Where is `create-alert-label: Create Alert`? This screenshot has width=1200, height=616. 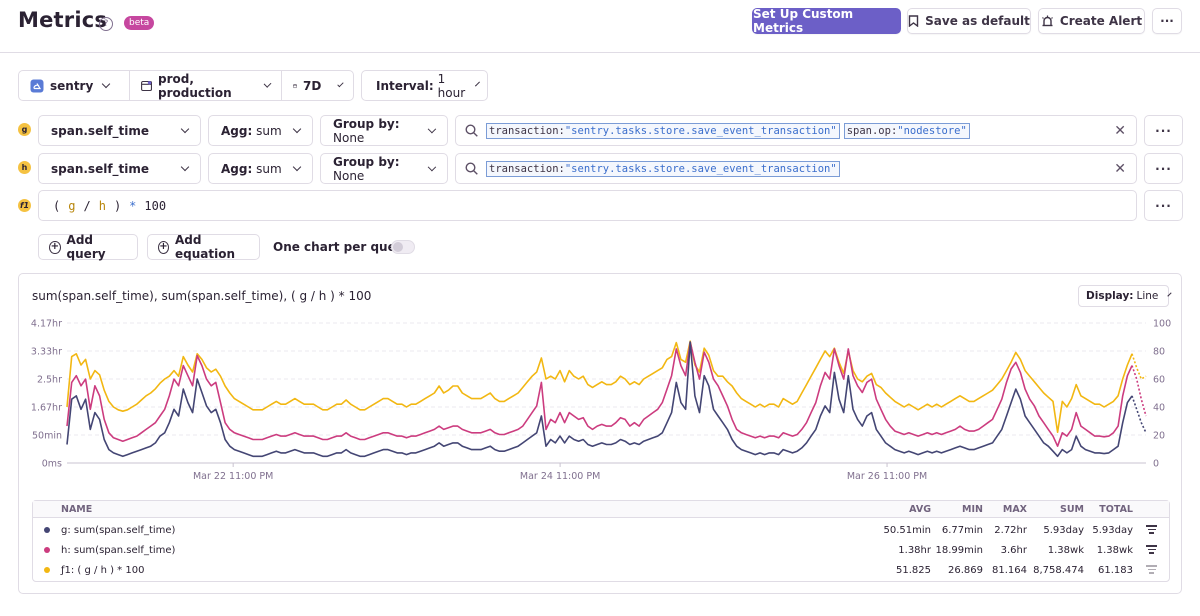 create-alert-label: Create Alert is located at coordinates (1101, 21).